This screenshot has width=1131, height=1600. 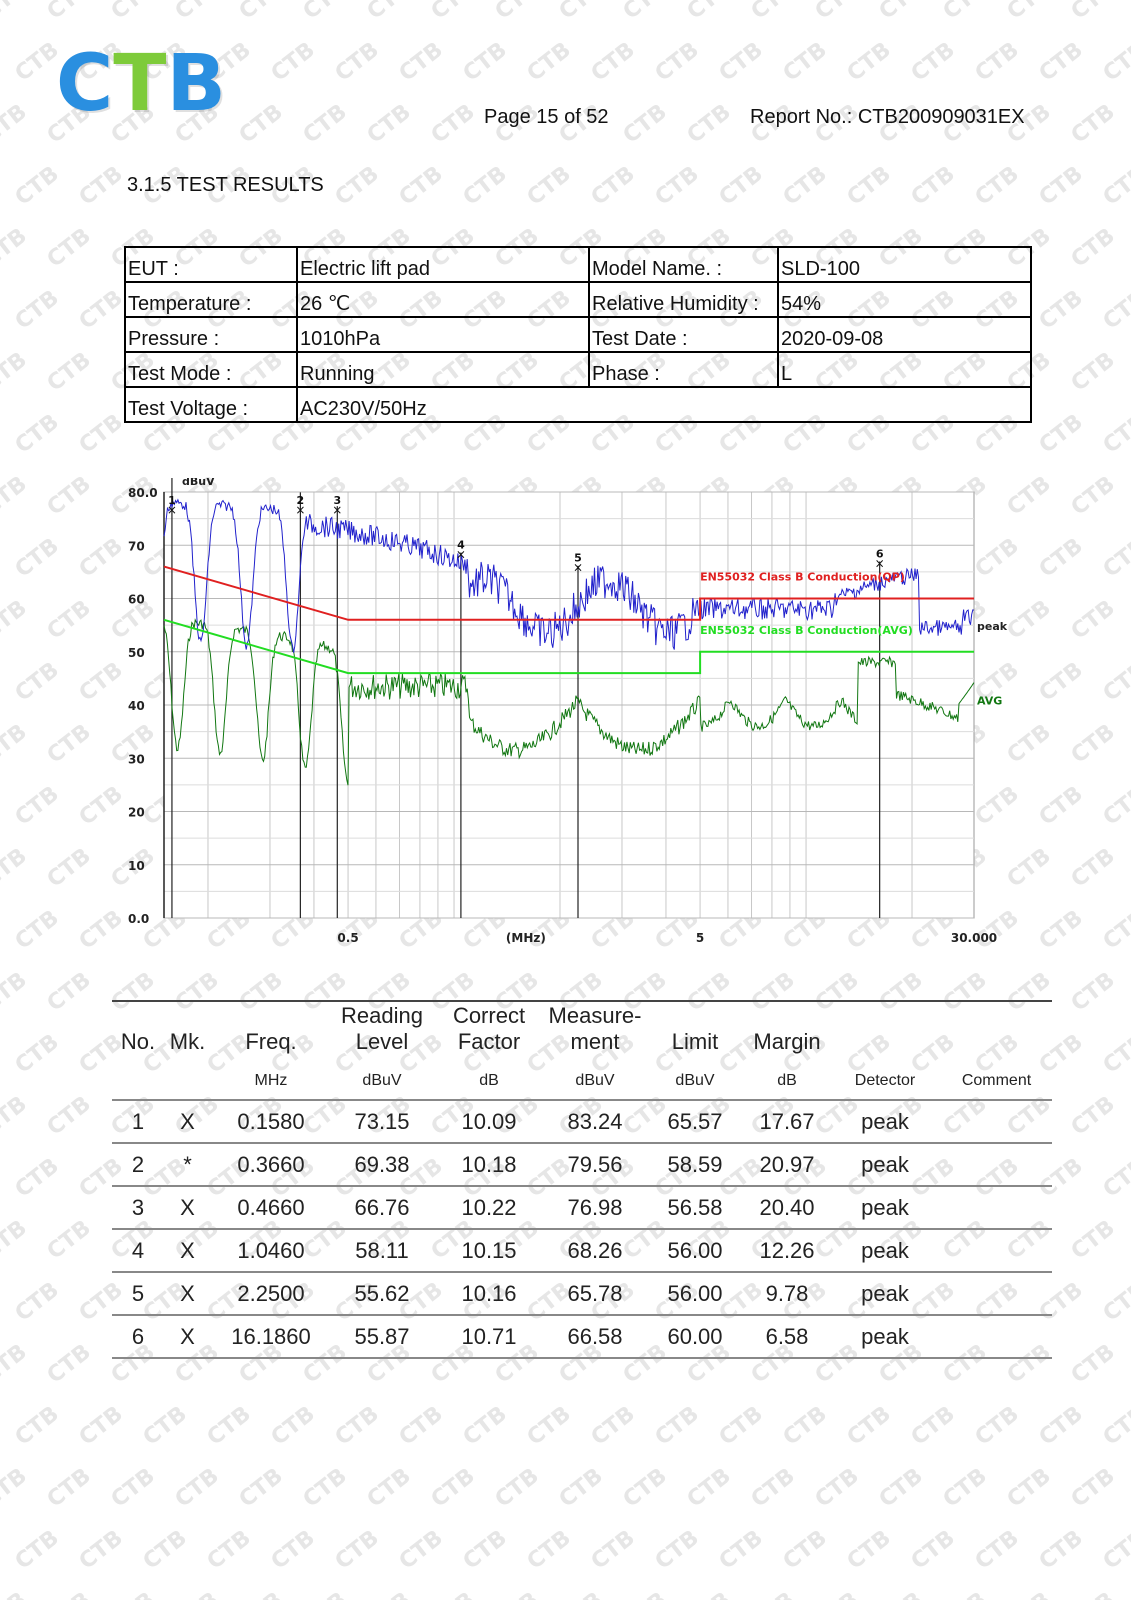 I want to click on temperature-label: Temperature :, so click(x=211, y=299).